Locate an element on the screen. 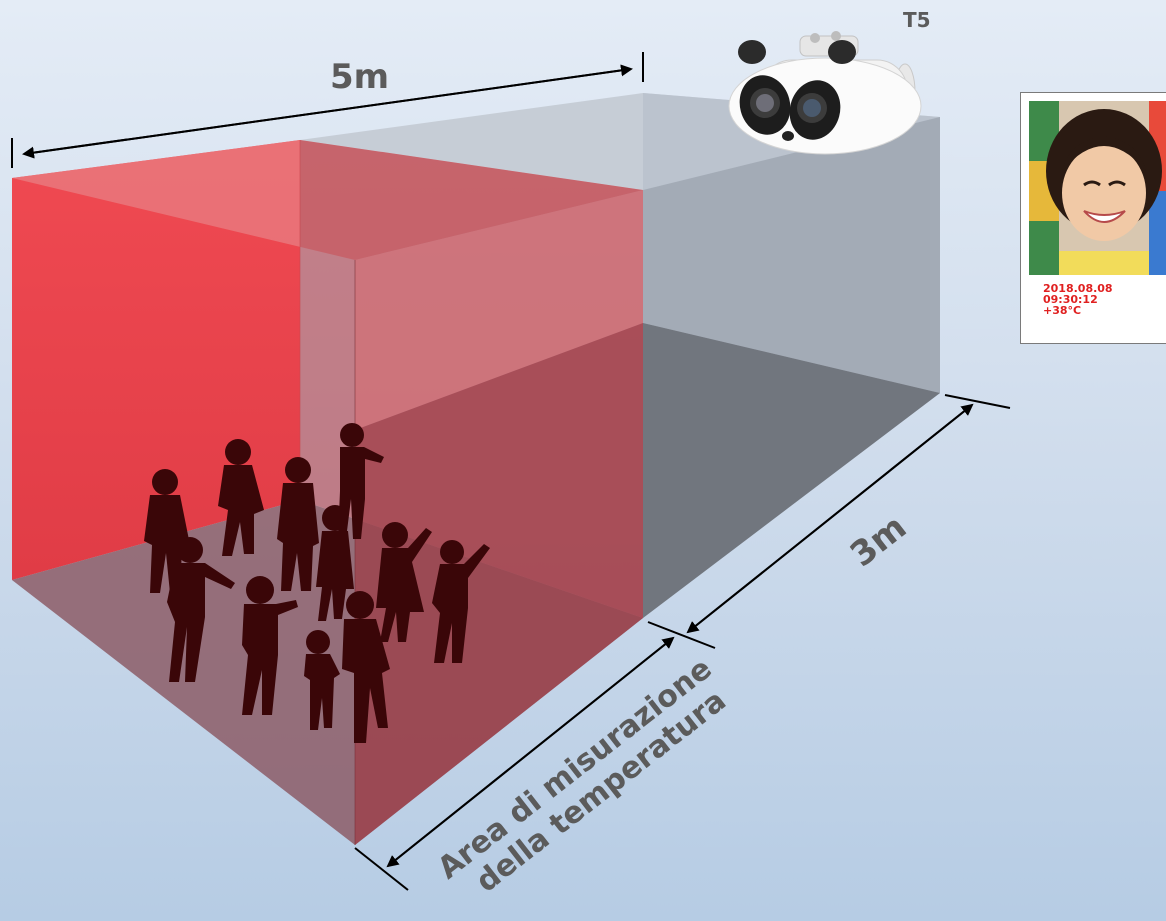 This screenshot has height=921, width=1166. zone-front-upper is located at coordinates (499, 310).